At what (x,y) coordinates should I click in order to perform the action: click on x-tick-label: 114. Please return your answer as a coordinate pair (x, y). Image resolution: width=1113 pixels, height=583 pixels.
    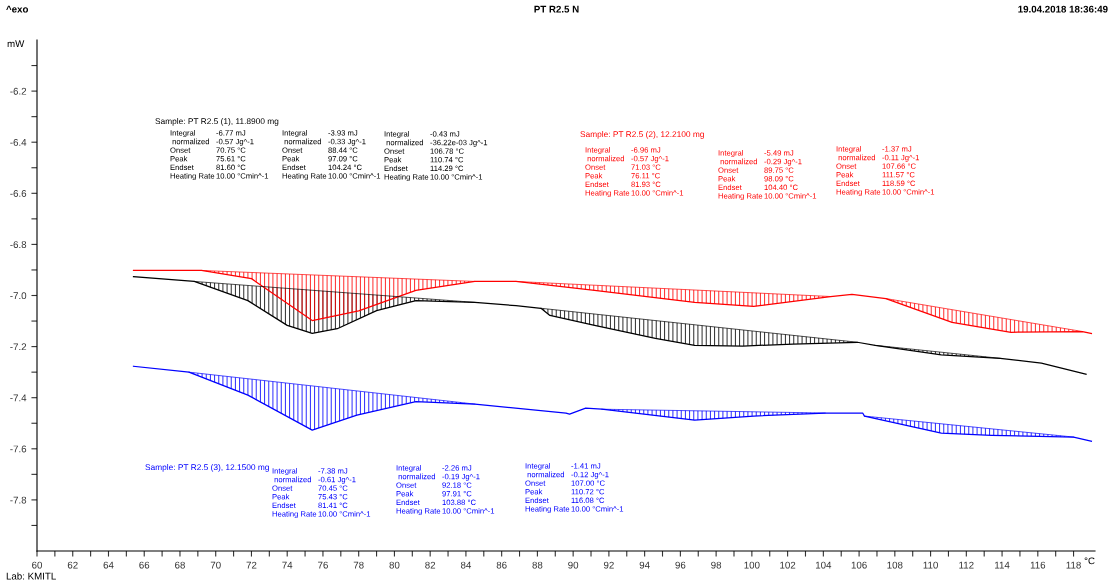
    Looking at the image, I should click on (1002, 565).